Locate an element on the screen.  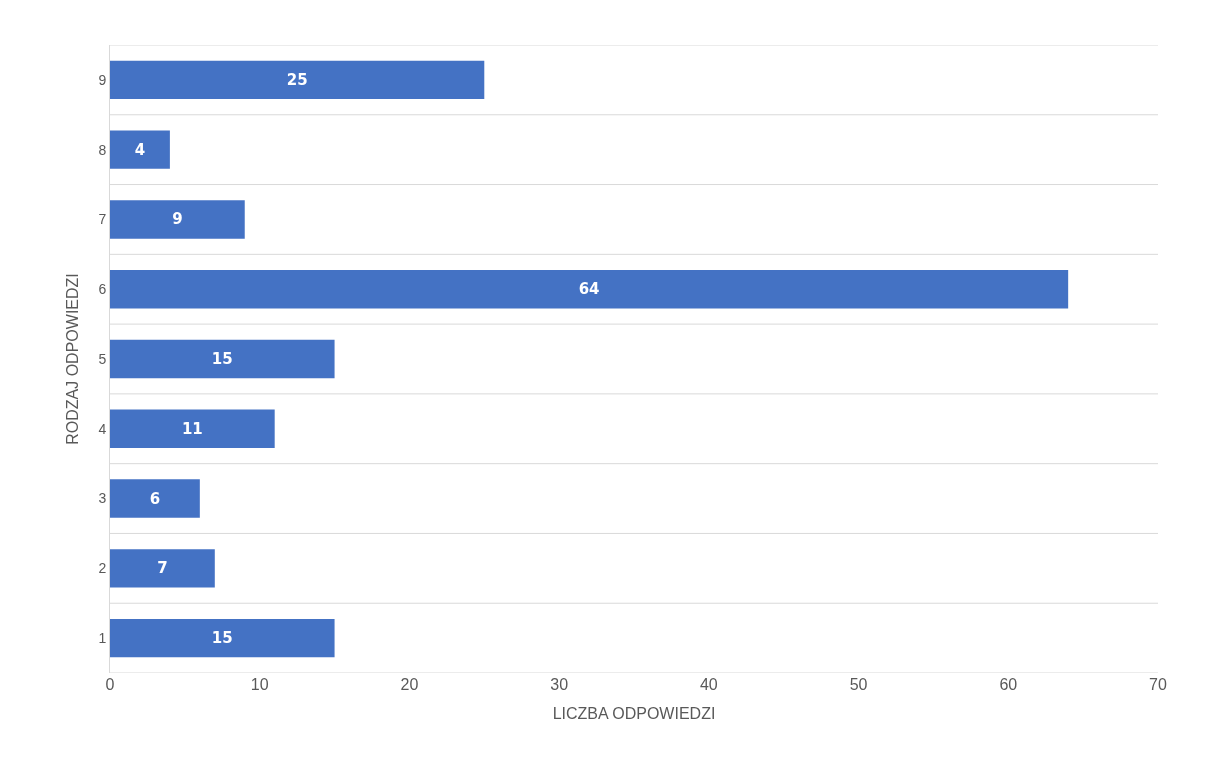
x-tick-label: 10 is located at coordinates (259, 684).